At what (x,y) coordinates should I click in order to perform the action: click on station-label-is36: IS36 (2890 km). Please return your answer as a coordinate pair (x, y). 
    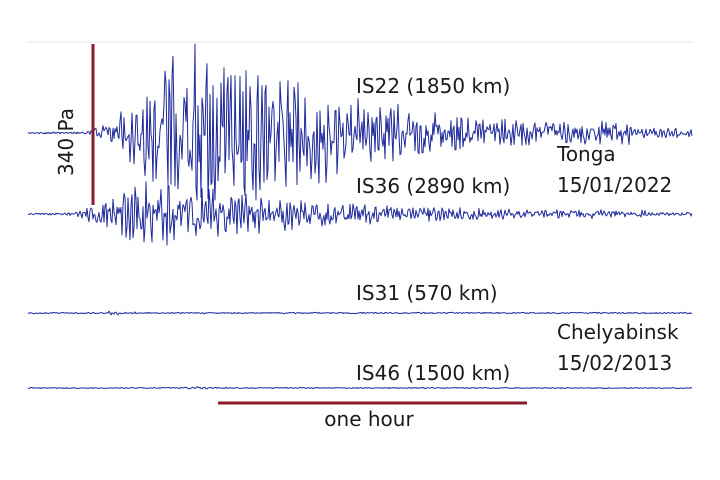
    Looking at the image, I should click on (433, 186).